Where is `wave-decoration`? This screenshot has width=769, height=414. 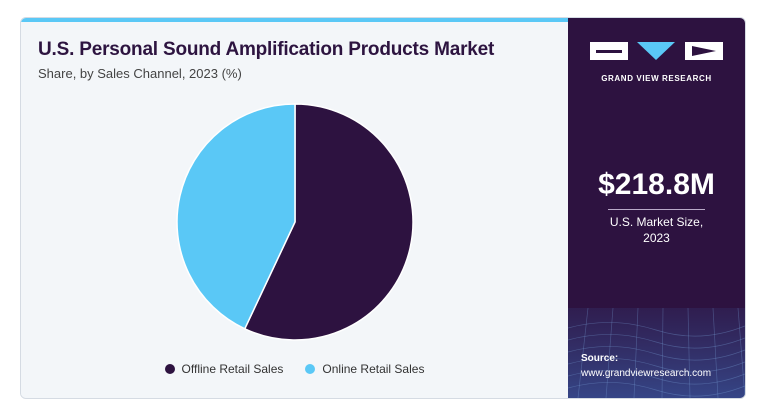
wave-decoration is located at coordinates (656, 353).